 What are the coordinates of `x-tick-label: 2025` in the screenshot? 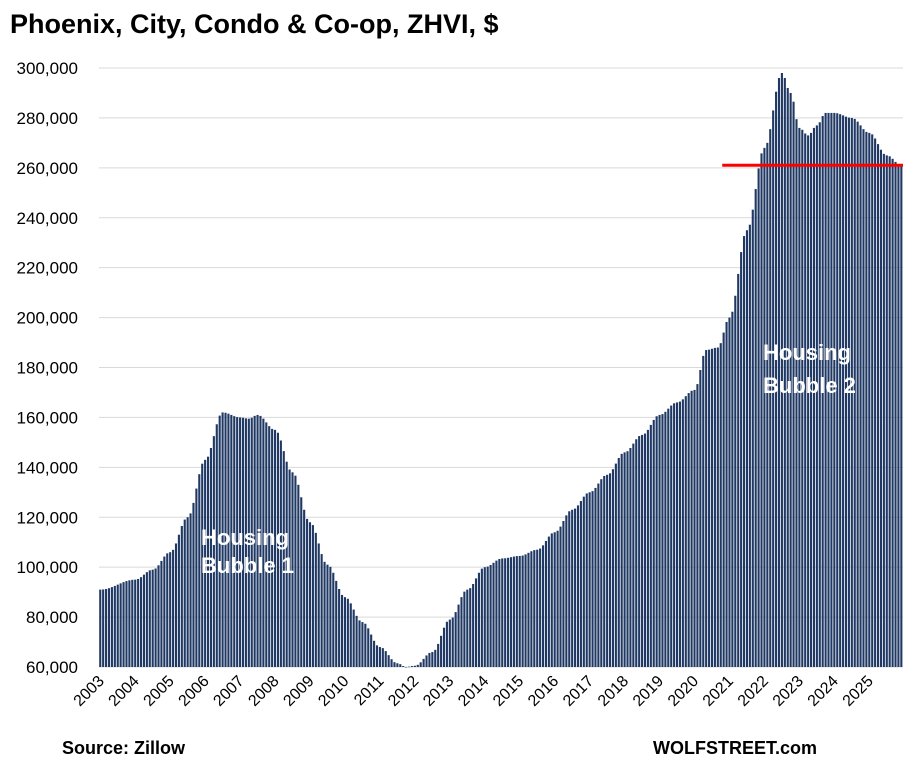 It's located at (858, 691).